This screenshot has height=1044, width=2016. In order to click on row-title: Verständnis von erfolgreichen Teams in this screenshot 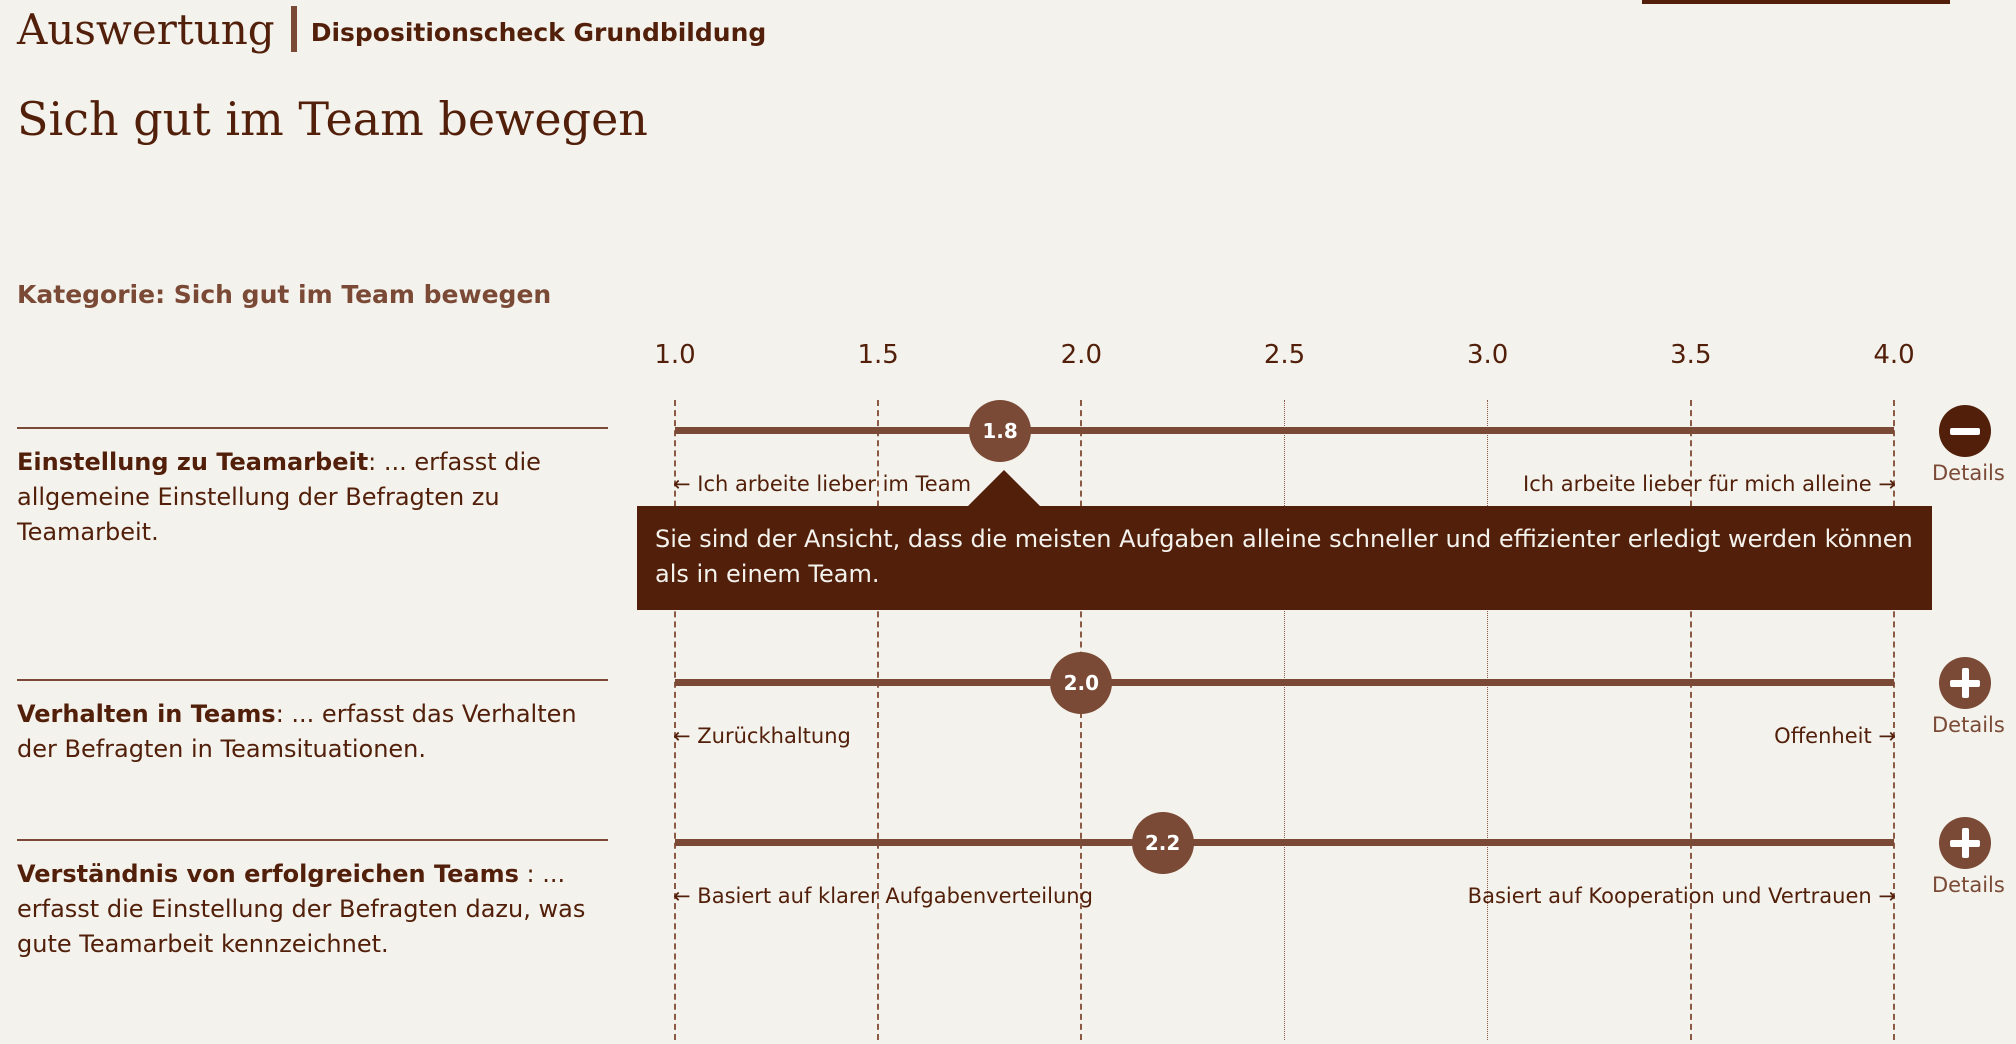, I will do `click(268, 874)`.